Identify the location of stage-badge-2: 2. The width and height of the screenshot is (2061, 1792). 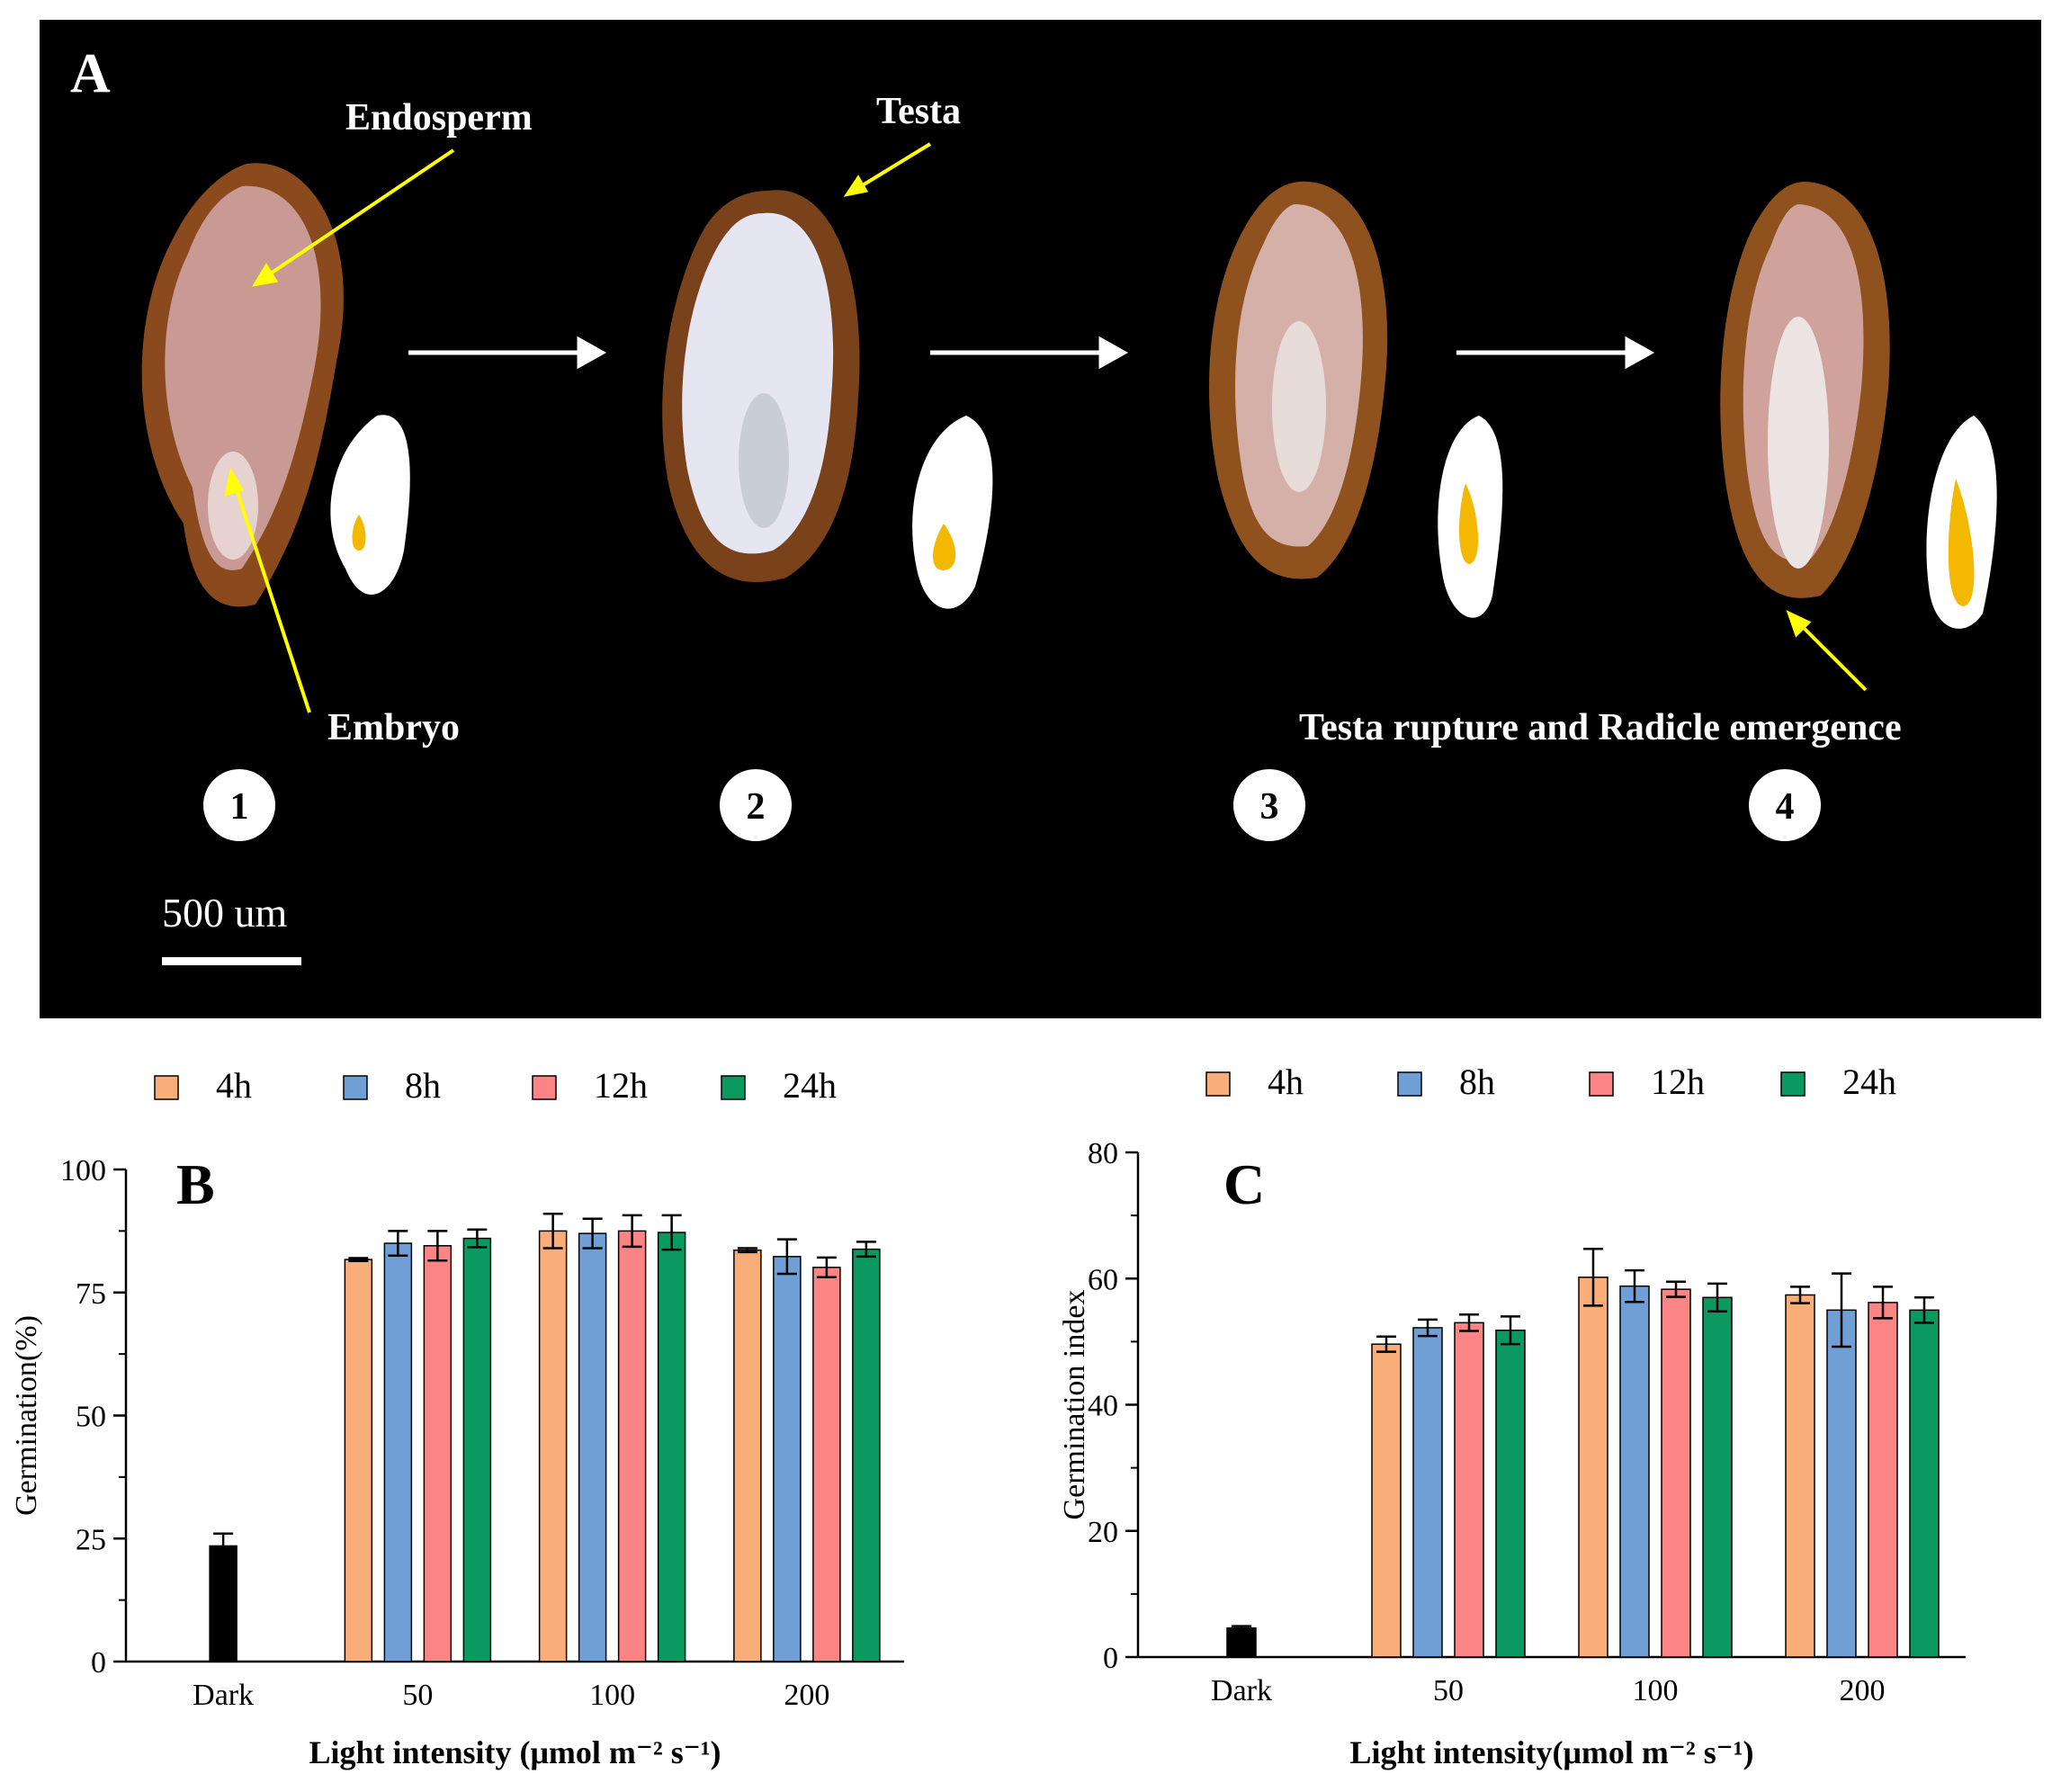
(756, 805).